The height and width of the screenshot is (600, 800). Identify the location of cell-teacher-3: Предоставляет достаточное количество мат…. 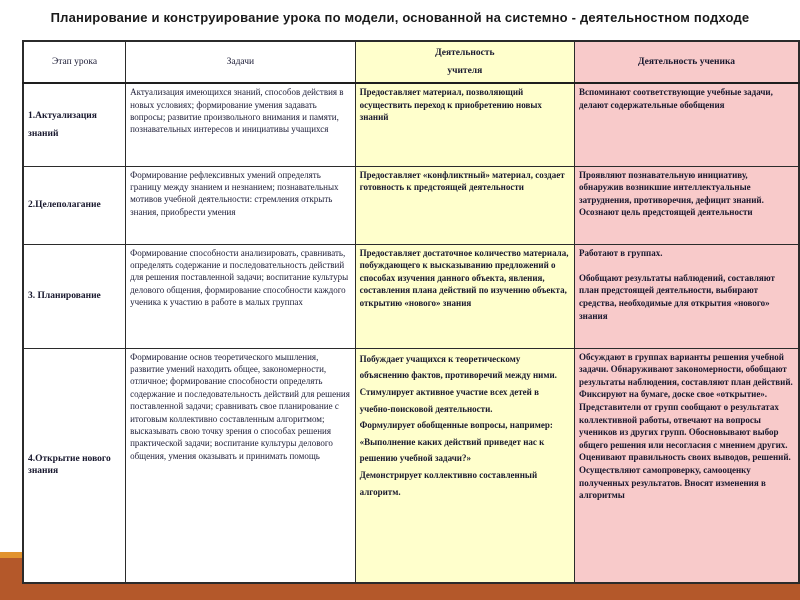
(465, 296).